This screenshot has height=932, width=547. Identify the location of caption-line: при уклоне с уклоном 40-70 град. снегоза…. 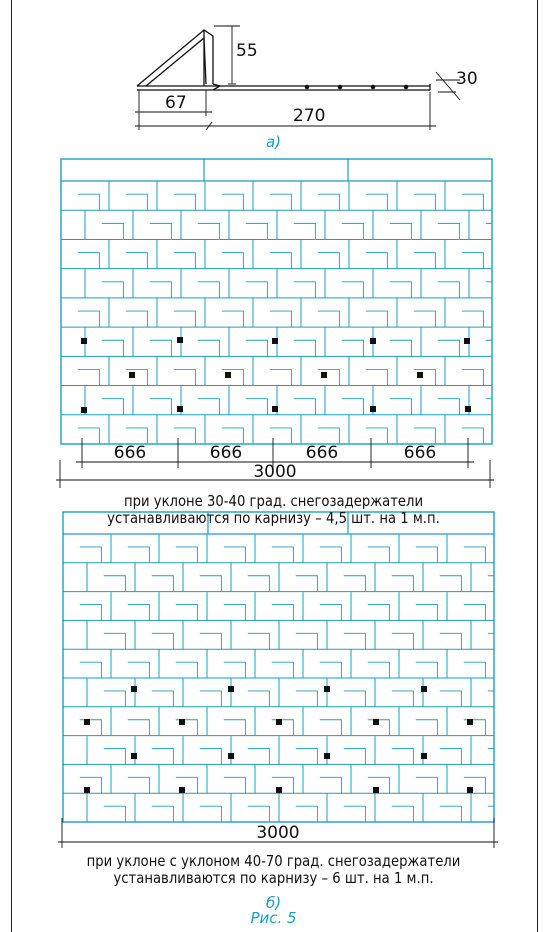
(273, 861).